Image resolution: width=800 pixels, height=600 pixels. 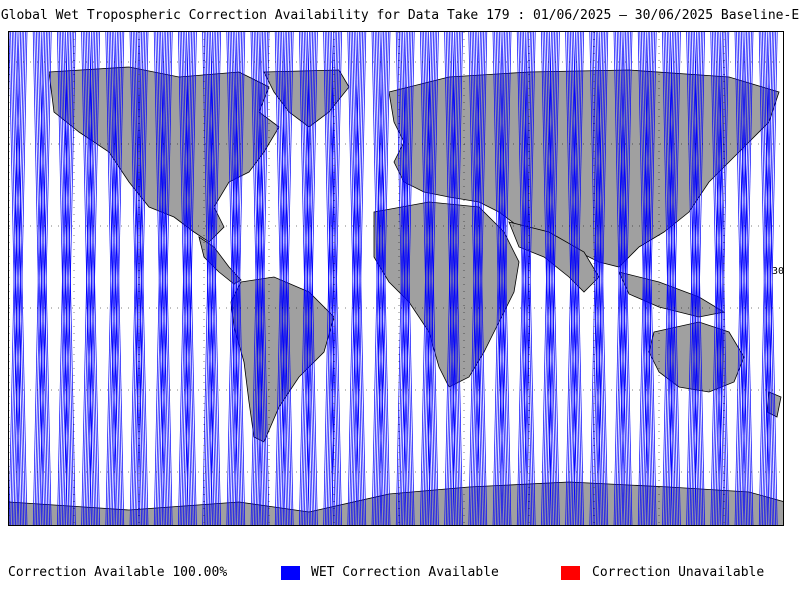 I want to click on ascending-track, so click(x=783, y=279).